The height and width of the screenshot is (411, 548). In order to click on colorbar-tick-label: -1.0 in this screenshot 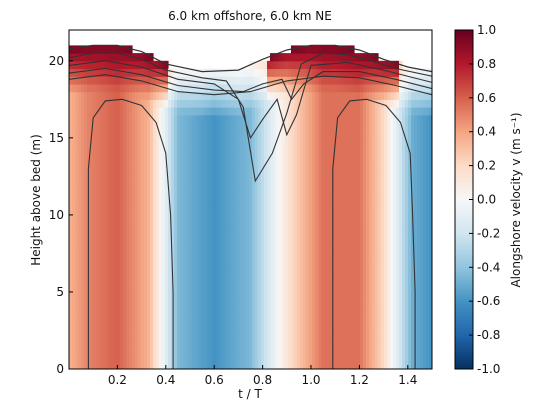, I will do `click(488, 369)`.